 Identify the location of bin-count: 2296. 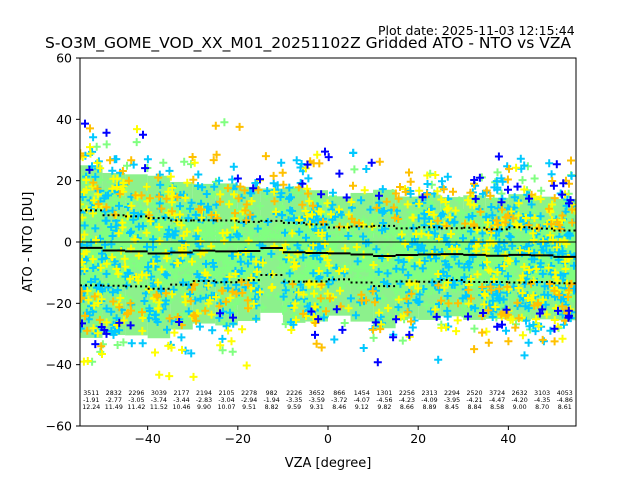
(136, 393).